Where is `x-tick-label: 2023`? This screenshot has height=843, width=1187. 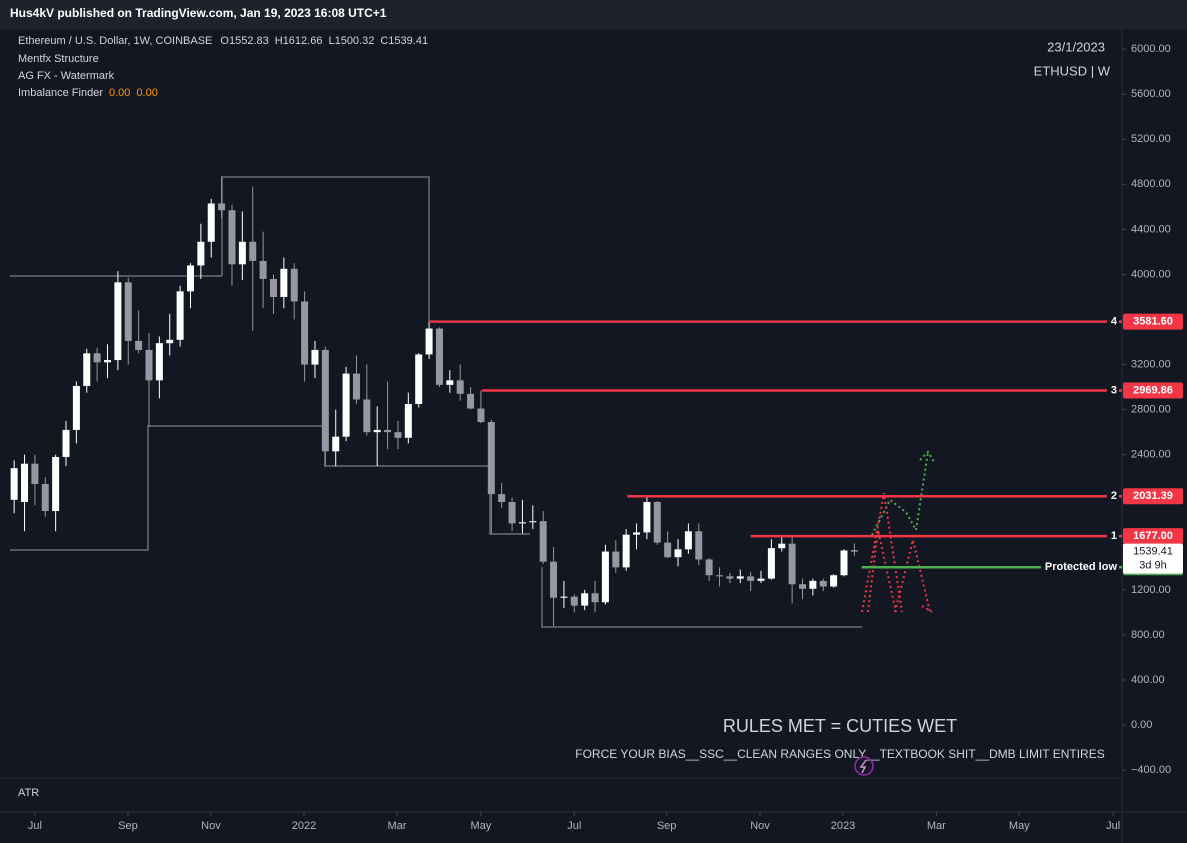
x-tick-label: 2023 is located at coordinates (843, 826).